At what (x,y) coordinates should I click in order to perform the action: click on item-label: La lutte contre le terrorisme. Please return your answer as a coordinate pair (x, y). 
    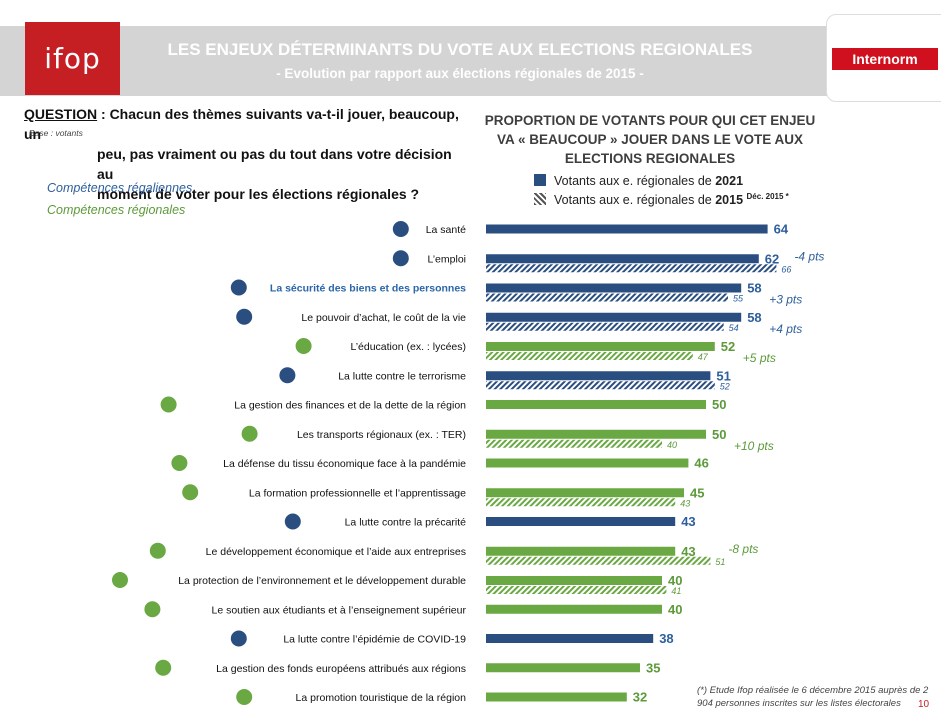
    Looking at the image, I should click on (402, 376).